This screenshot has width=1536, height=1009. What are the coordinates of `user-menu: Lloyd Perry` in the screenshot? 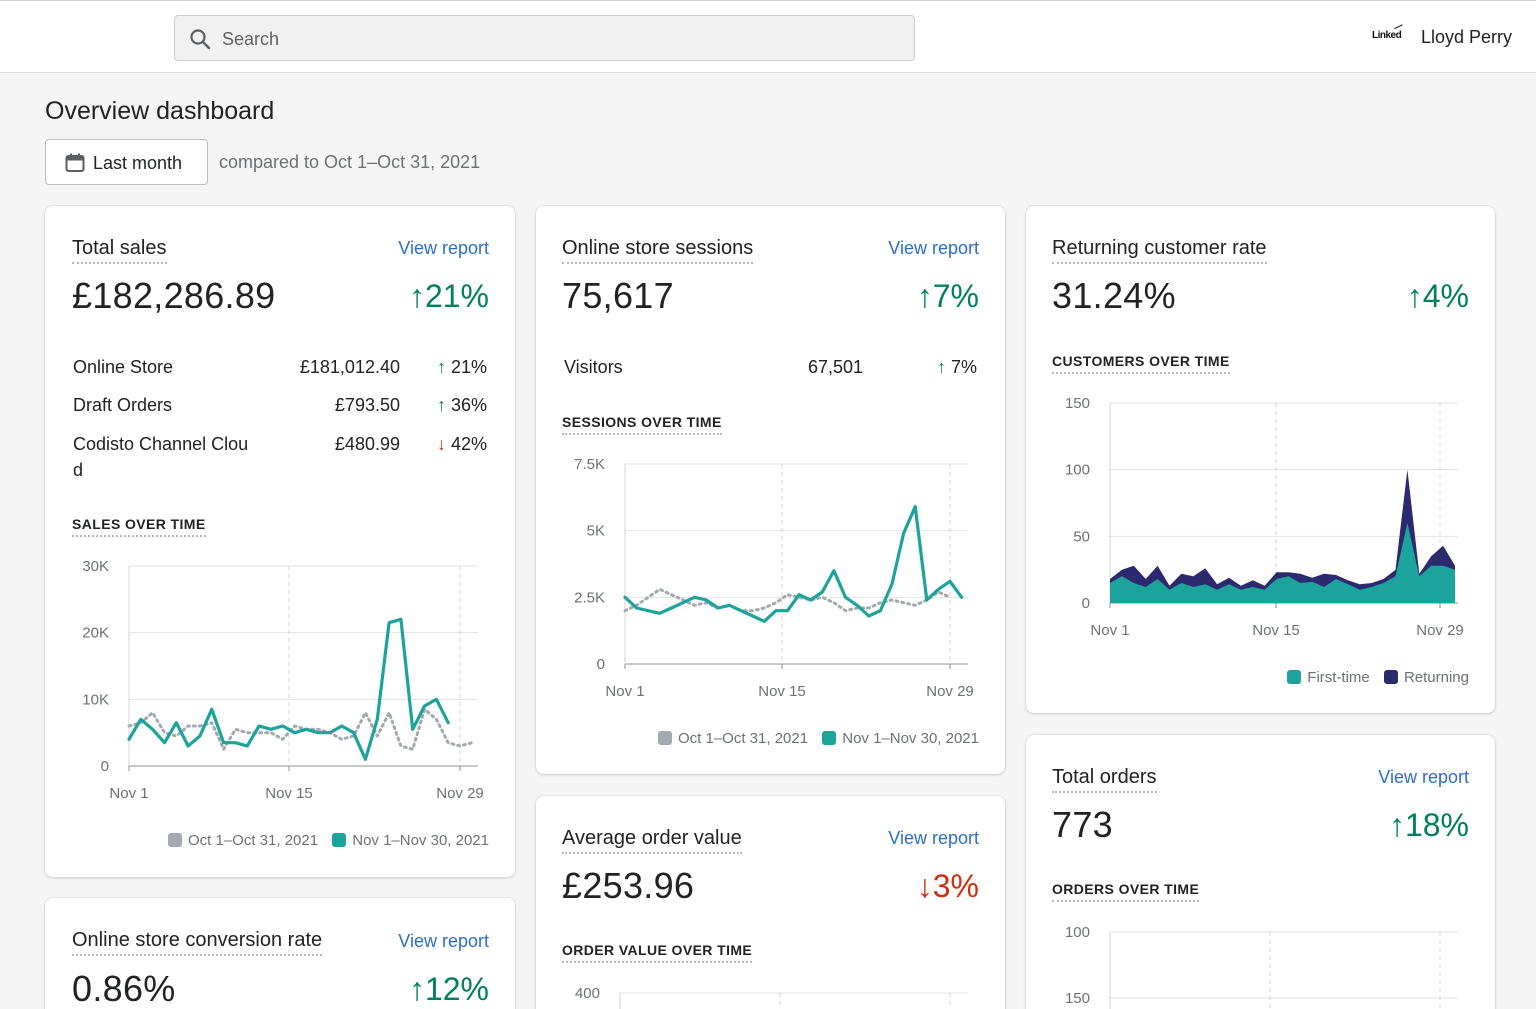 It's located at (1467, 37).